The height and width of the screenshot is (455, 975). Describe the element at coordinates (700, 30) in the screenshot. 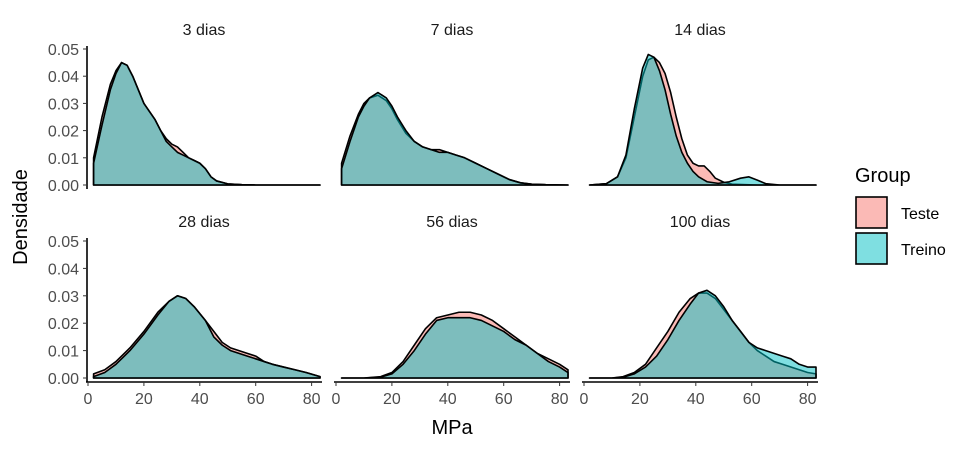

I see `facet-title: 14 dias` at that location.